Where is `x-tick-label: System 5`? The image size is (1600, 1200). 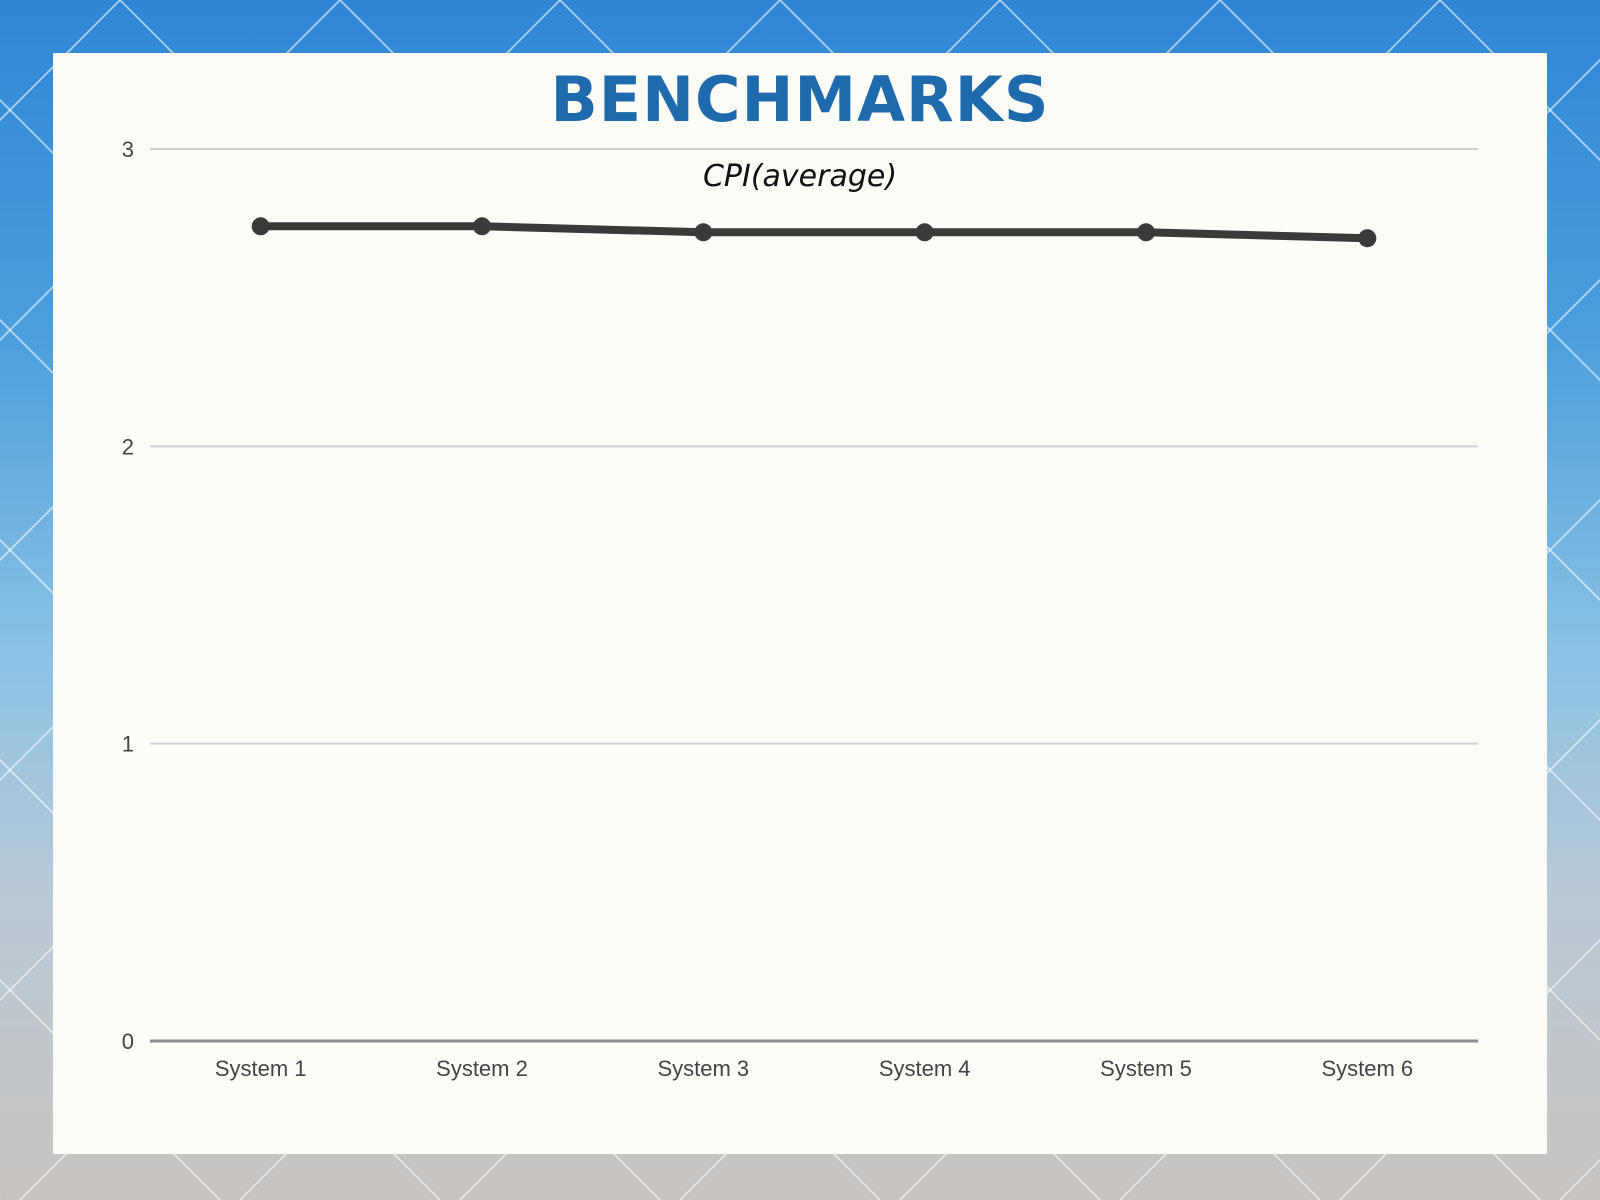
x-tick-label: System 5 is located at coordinates (1146, 1068).